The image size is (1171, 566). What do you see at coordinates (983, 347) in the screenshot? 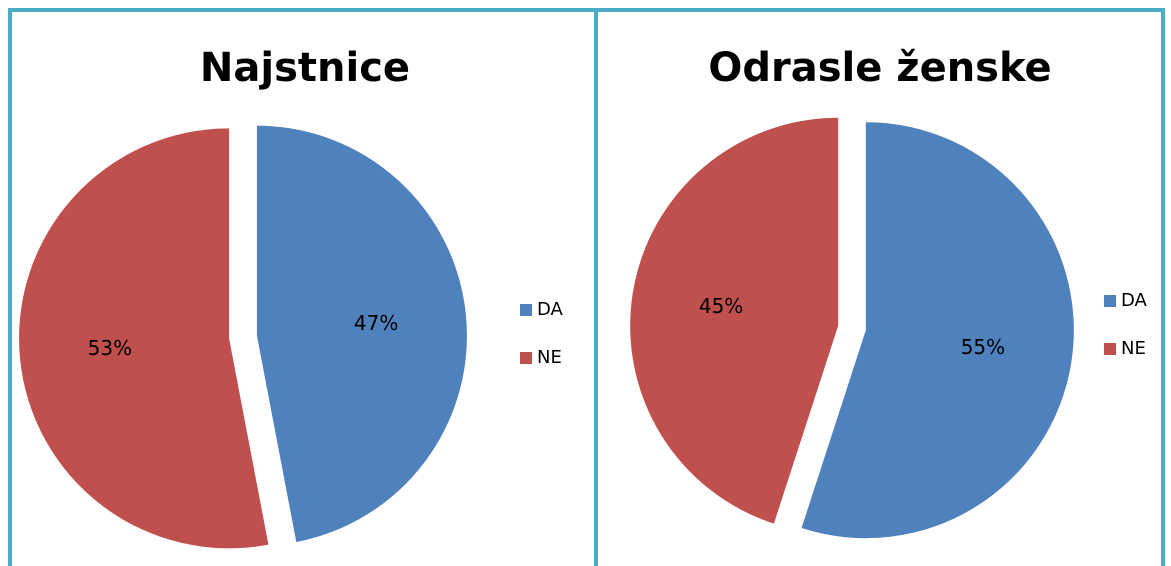
I see `data-label: 55%` at bounding box center [983, 347].